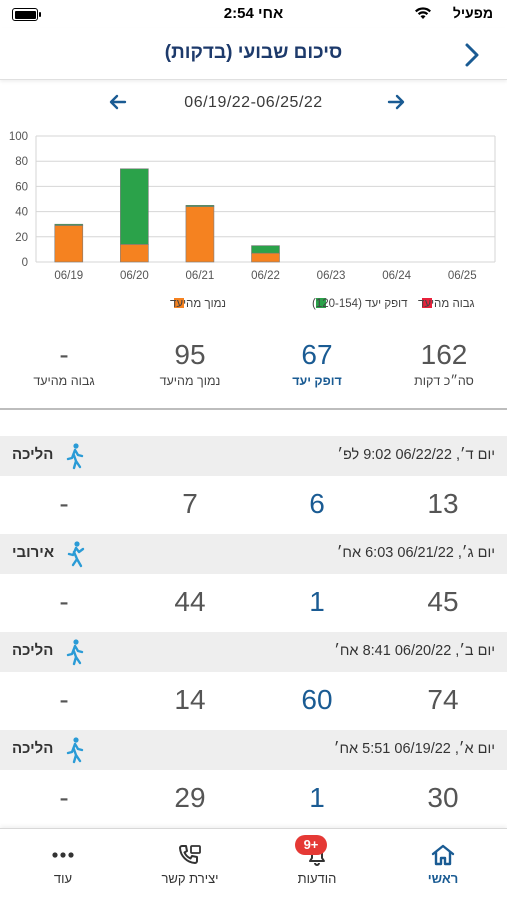 The height and width of the screenshot is (900, 507). I want to click on x-tick-label: 06/19, so click(68, 276).